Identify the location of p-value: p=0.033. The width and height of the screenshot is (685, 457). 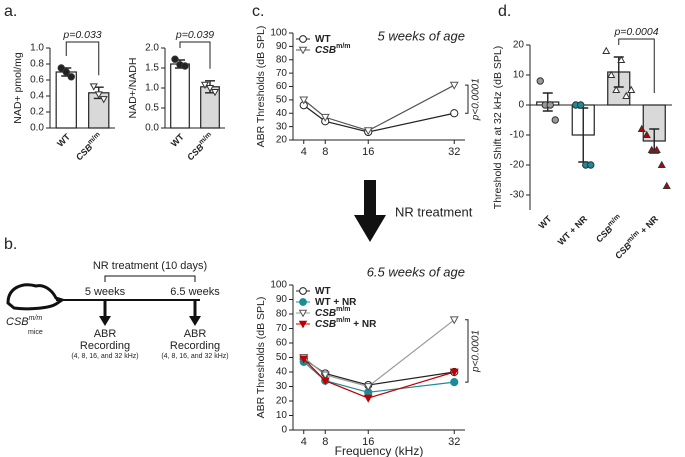
(81, 35).